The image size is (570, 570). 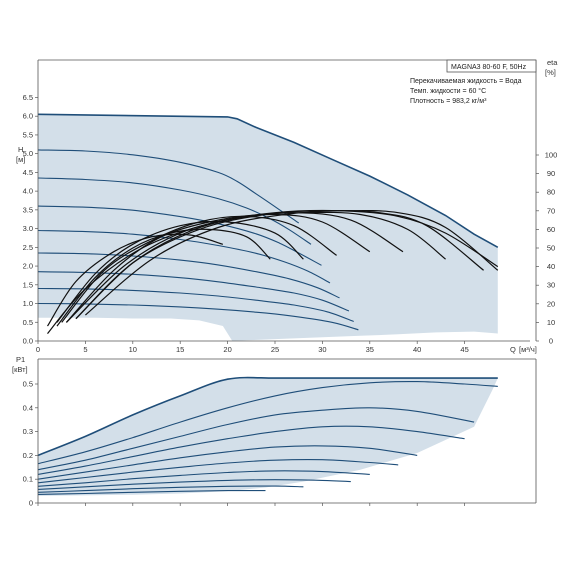 What do you see at coordinates (28, 209) in the screenshot?
I see `head-tick-label: 3.5` at bounding box center [28, 209].